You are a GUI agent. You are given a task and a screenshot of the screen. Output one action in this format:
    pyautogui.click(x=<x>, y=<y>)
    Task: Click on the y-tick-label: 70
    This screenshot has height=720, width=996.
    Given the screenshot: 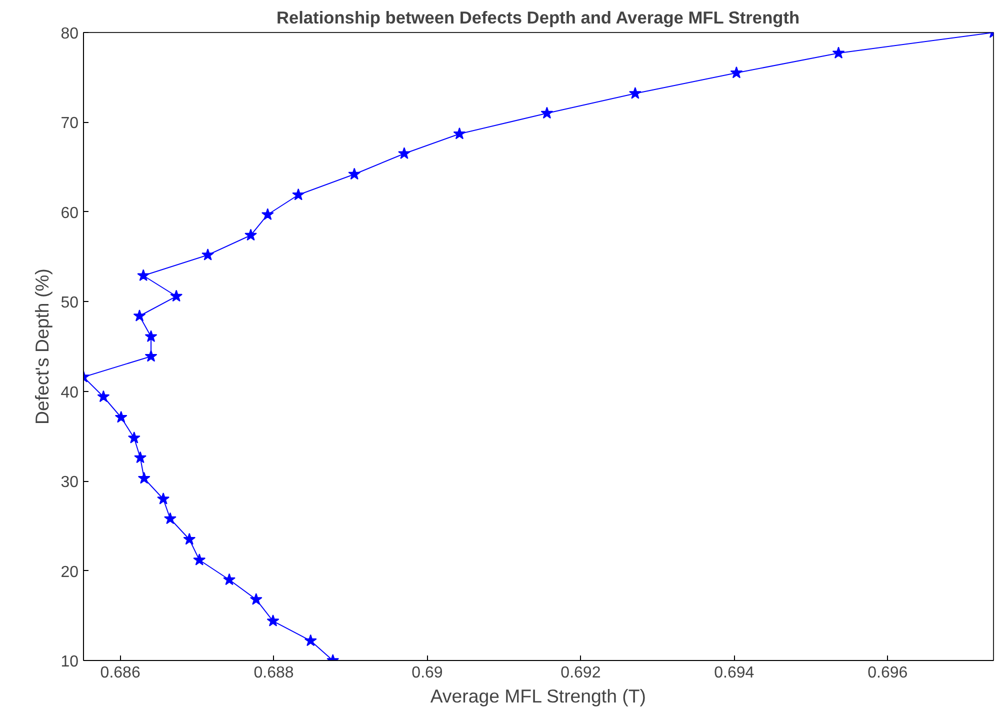 What is the action you would take?
    pyautogui.click(x=69, y=123)
    